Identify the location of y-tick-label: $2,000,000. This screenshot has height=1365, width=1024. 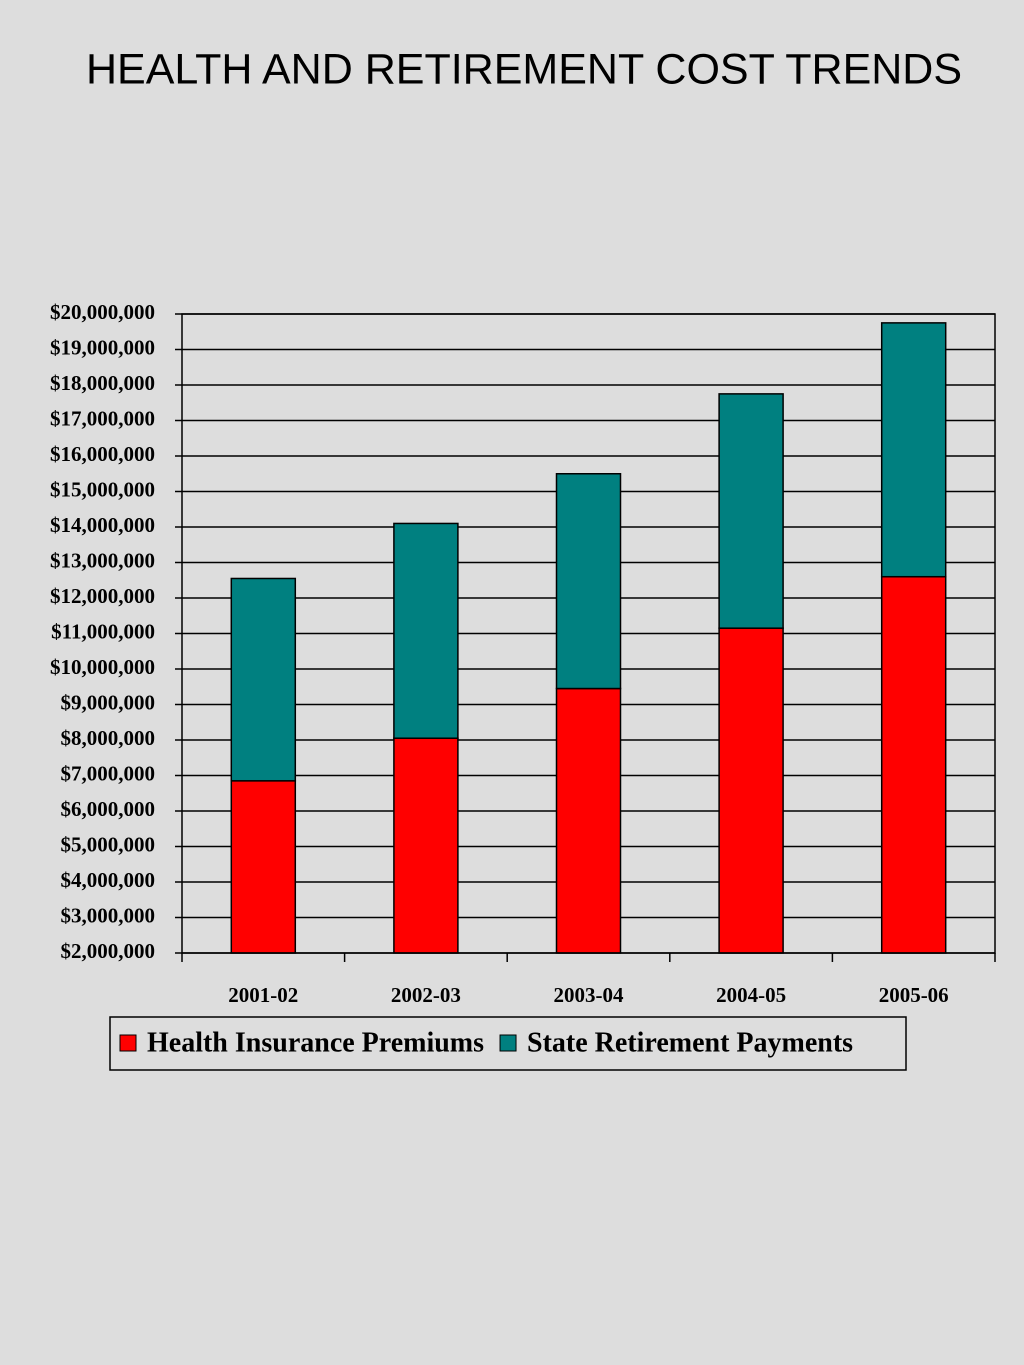
(108, 951).